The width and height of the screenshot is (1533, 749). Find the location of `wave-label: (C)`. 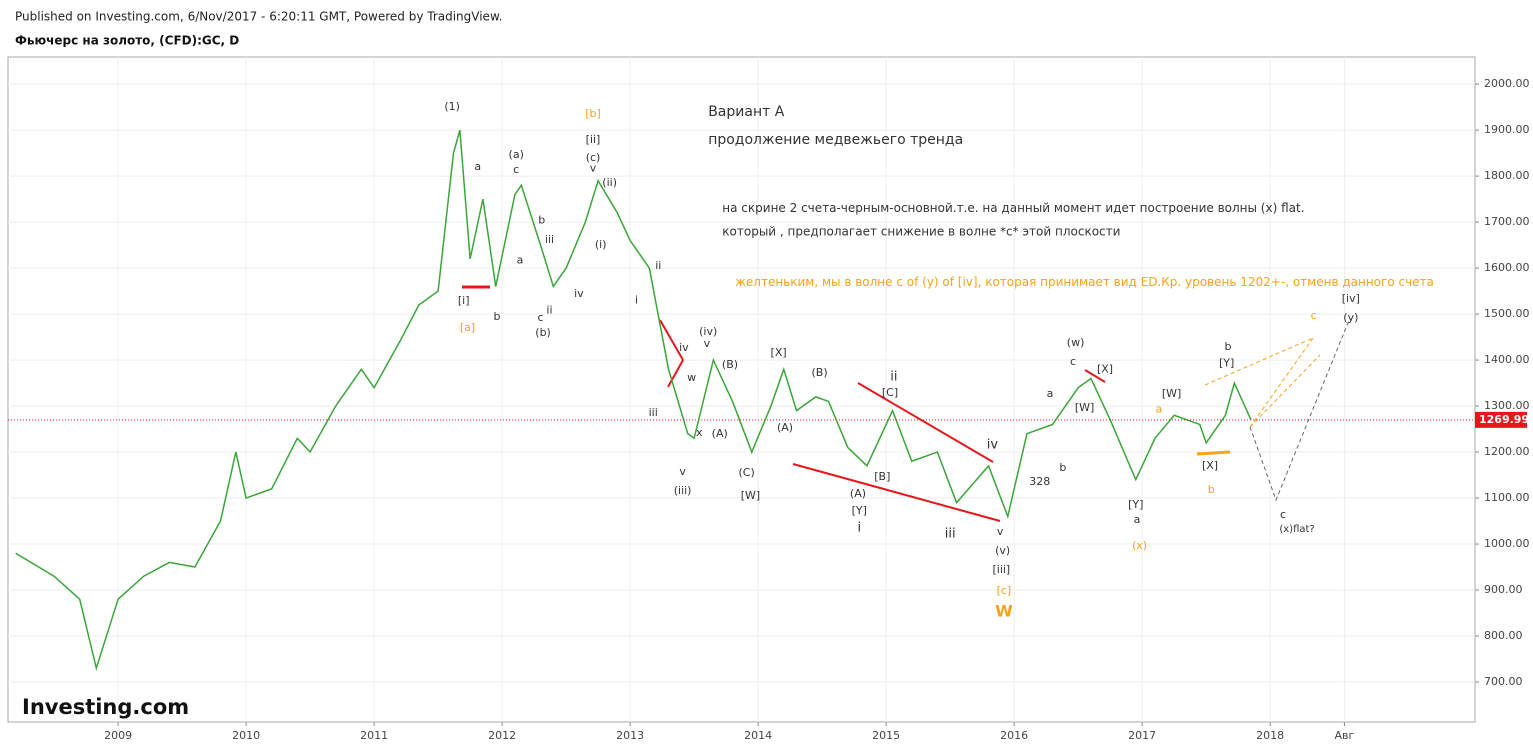

wave-label: (C) is located at coordinates (746, 472).